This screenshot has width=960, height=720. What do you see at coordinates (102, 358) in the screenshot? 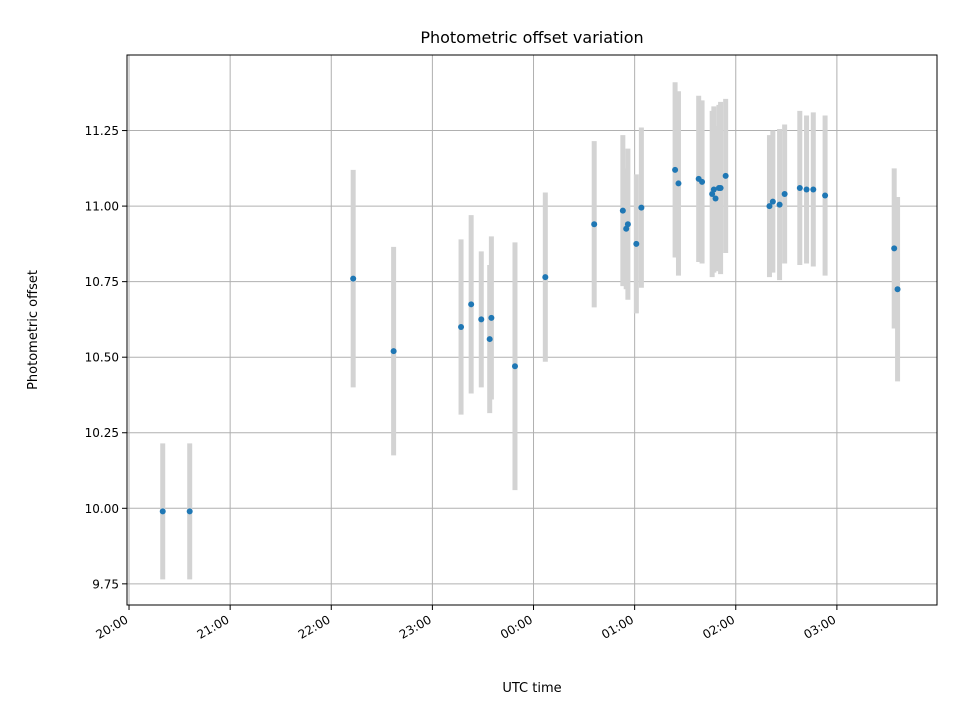
I see `y-tick-label: 10.50` at bounding box center [102, 358].